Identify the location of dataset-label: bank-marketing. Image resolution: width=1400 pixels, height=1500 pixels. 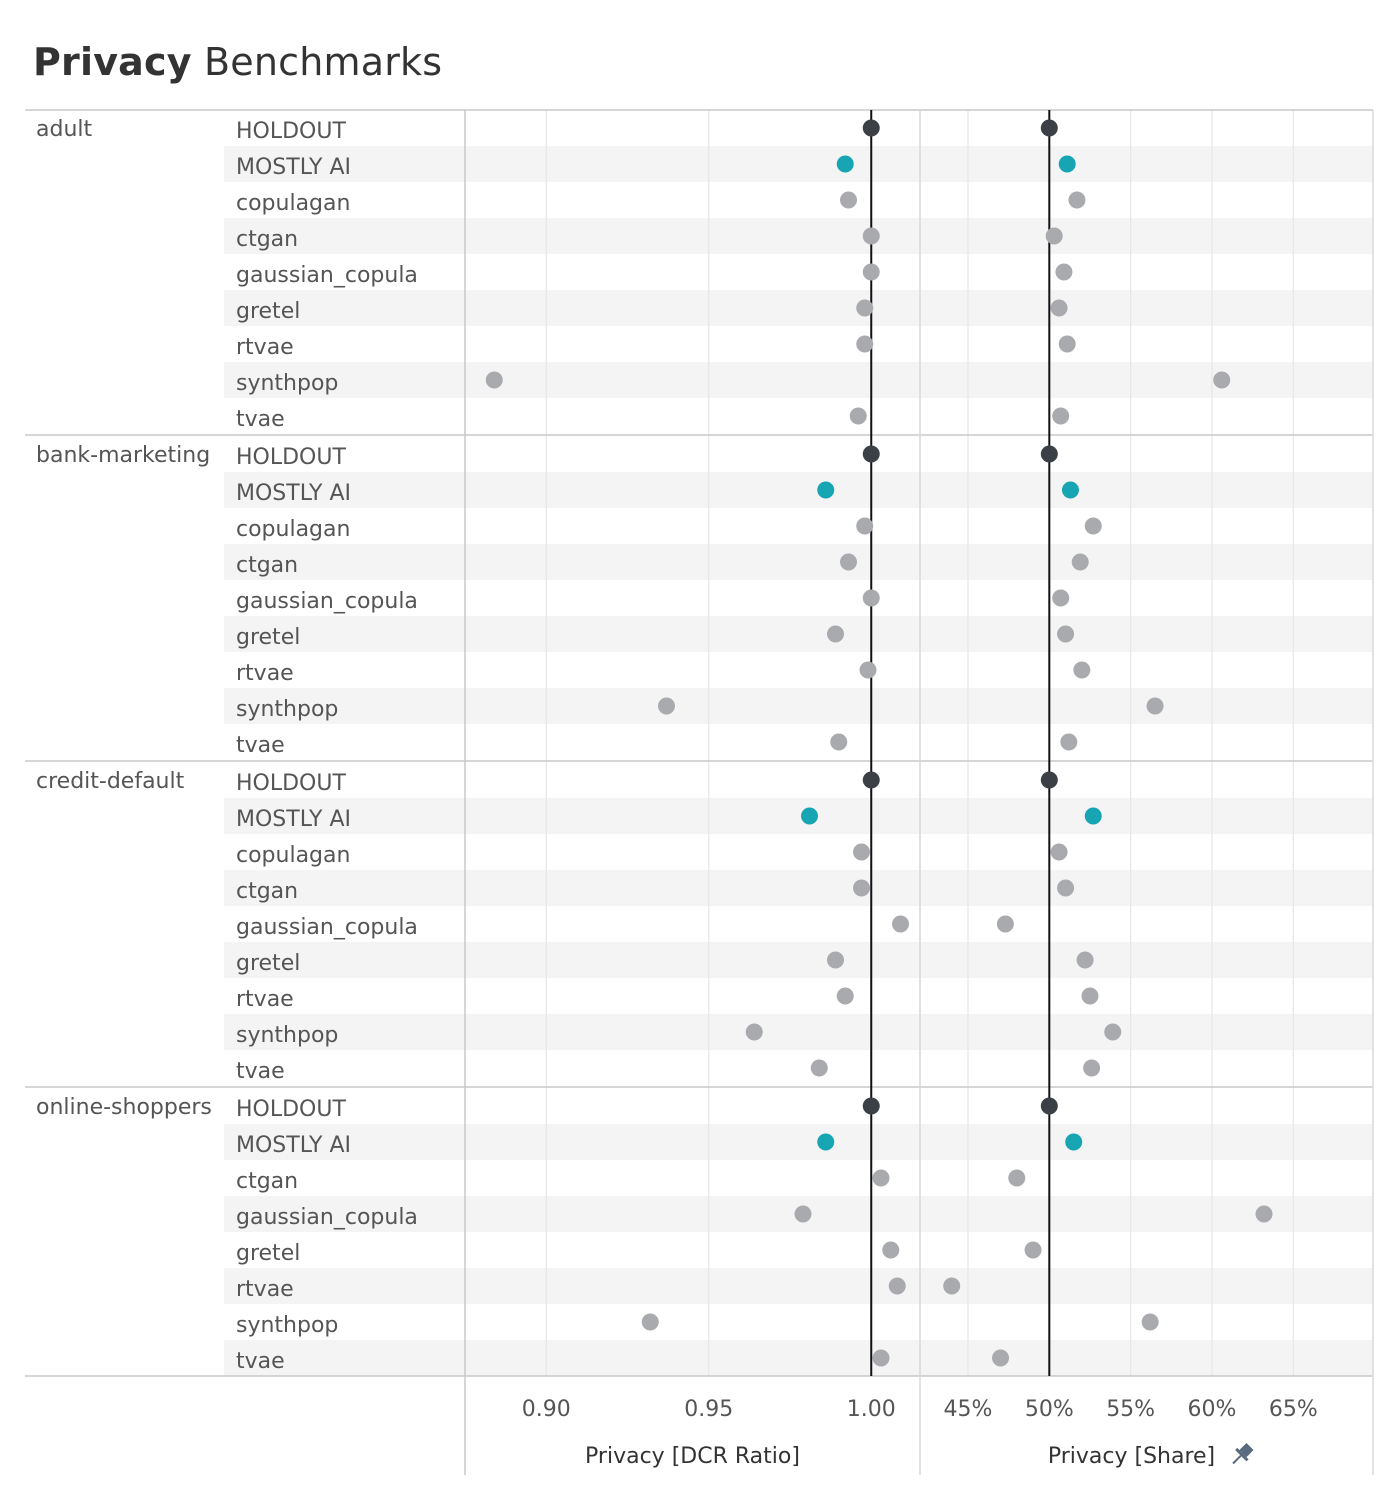
(123, 455).